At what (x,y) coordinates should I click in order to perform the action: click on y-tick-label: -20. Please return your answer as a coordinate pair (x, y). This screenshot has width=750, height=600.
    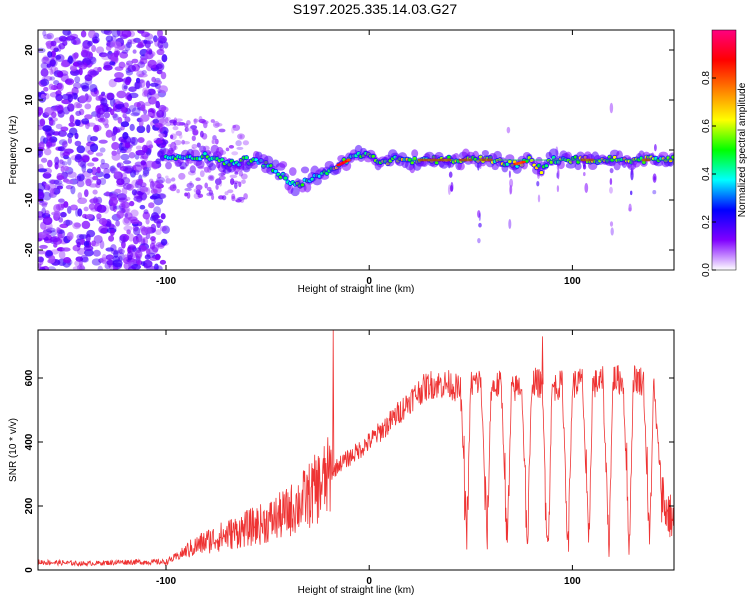
    Looking at the image, I should click on (29, 249).